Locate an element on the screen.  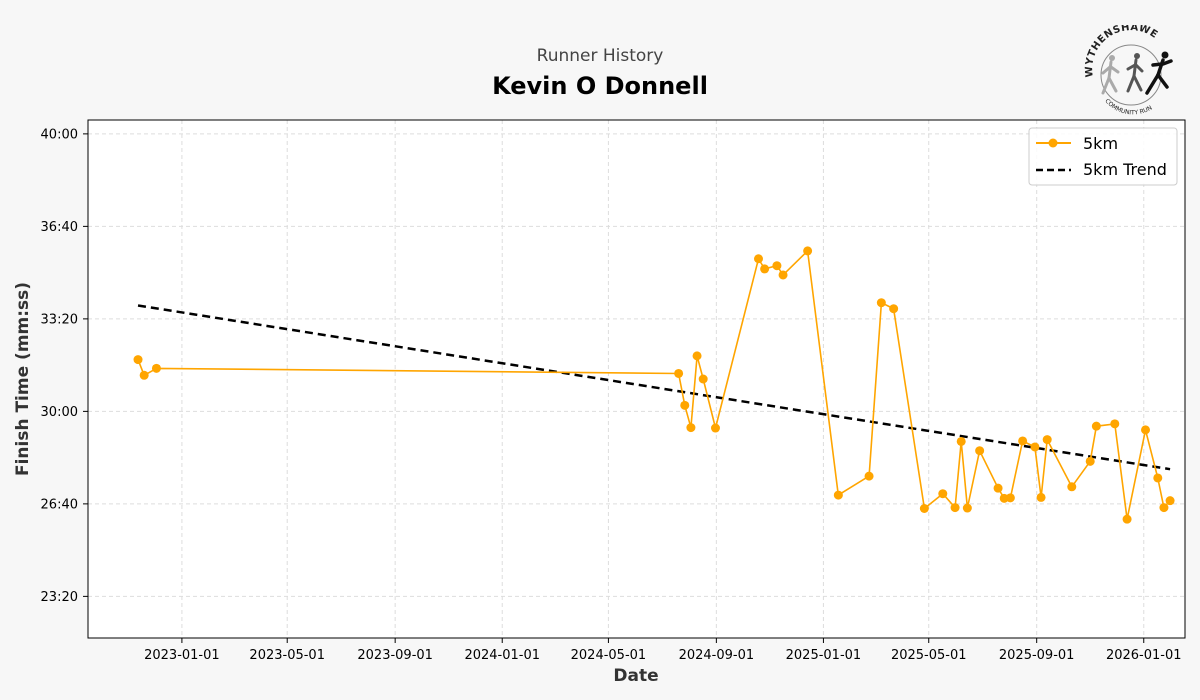
legend-label-5km: 5km is located at coordinates (1100, 143).